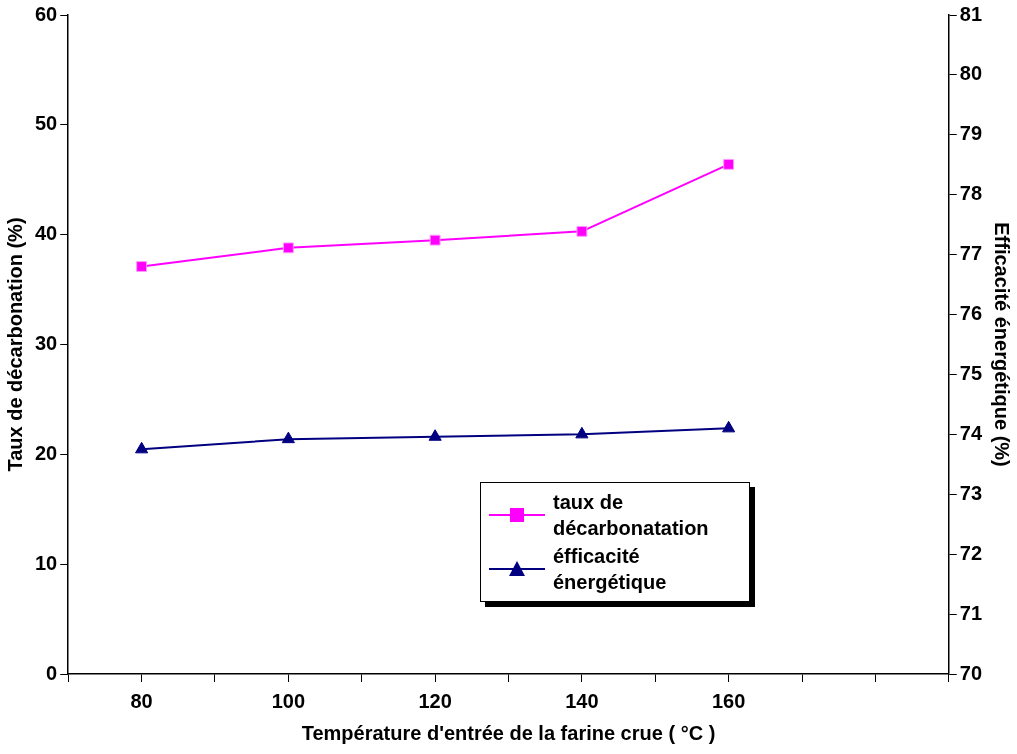  Describe the element at coordinates (971, 432) in the screenshot. I see `y2-tick-label: 74` at that location.